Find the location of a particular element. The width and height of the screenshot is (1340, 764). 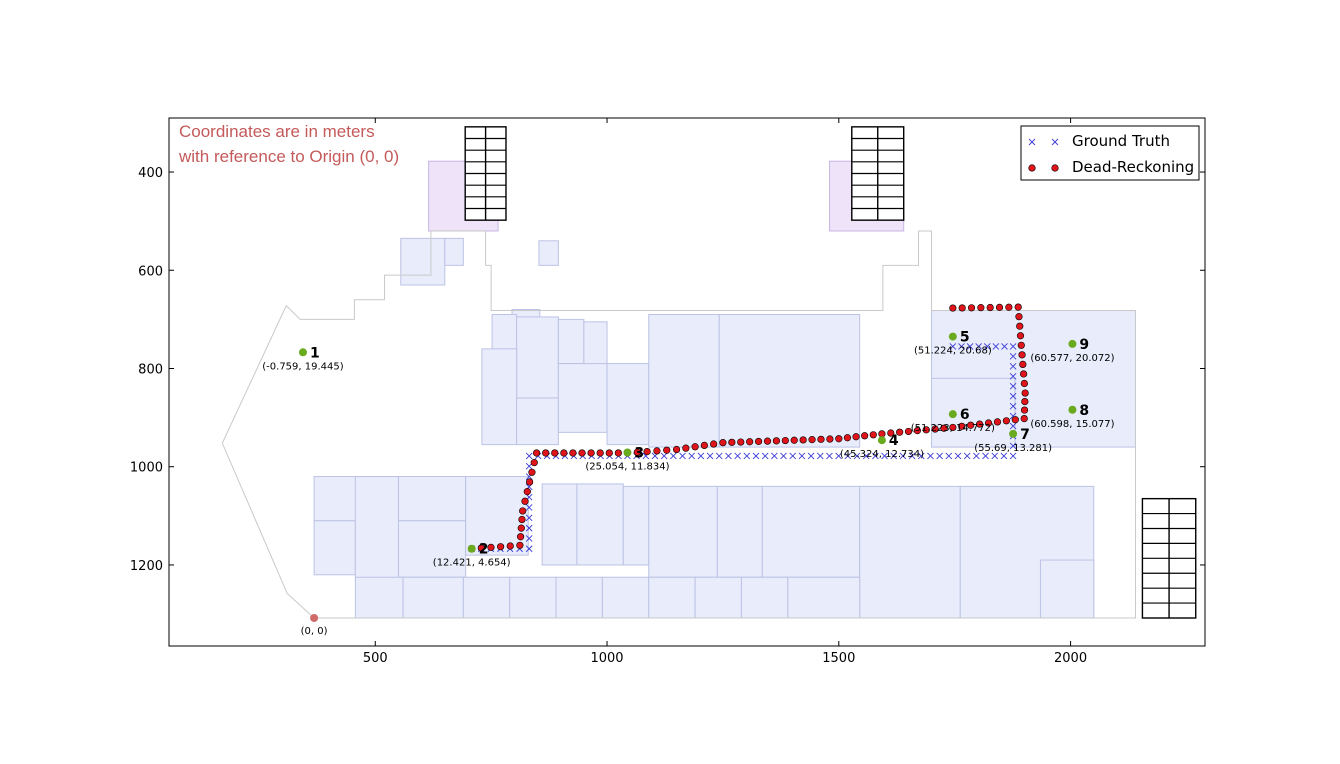

dead-reckoning-series is located at coordinates (748, 428).